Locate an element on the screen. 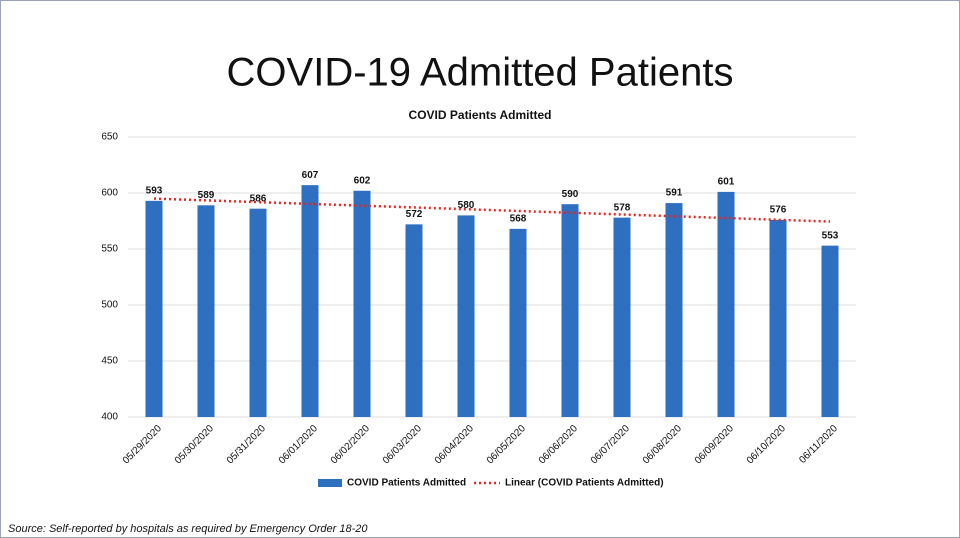 This screenshot has width=960, height=538. slide-title: COVID-19 Admitted Patients is located at coordinates (480, 73).